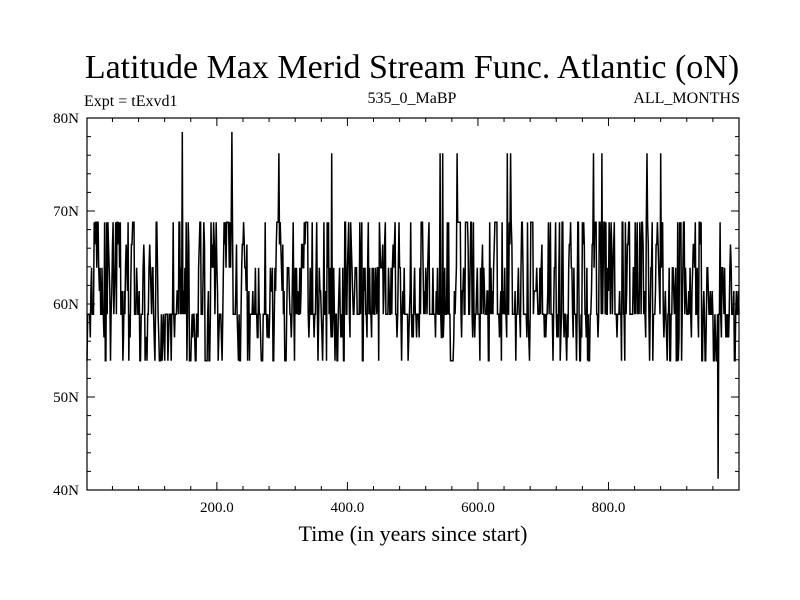 This screenshot has height=600, width=800. Describe the element at coordinates (66, 305) in the screenshot. I see `y-tick-label: 60N` at that location.